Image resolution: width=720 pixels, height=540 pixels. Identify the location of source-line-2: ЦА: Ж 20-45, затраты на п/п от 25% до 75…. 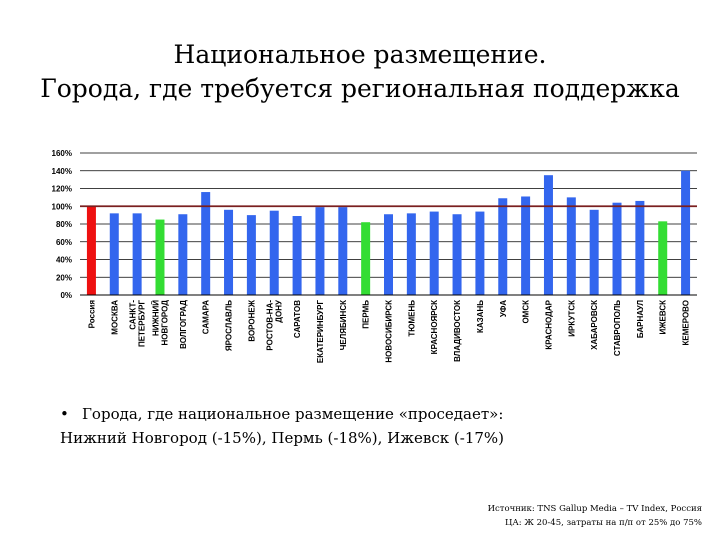
(603, 523).